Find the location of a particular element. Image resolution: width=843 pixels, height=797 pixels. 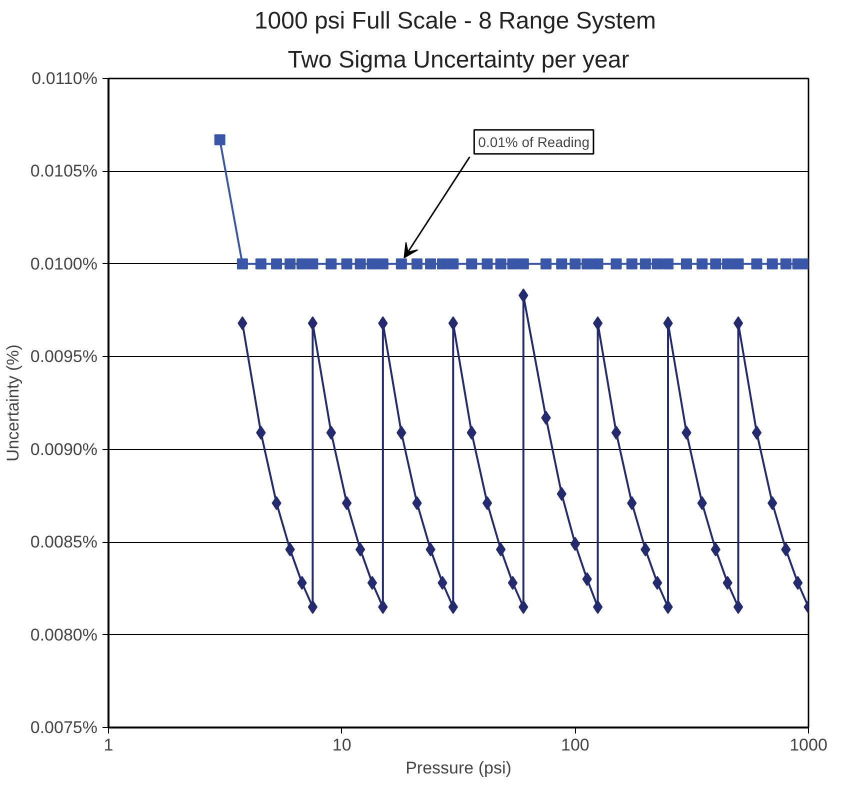

y-tick-label: 0.0100% is located at coordinates (64, 264).